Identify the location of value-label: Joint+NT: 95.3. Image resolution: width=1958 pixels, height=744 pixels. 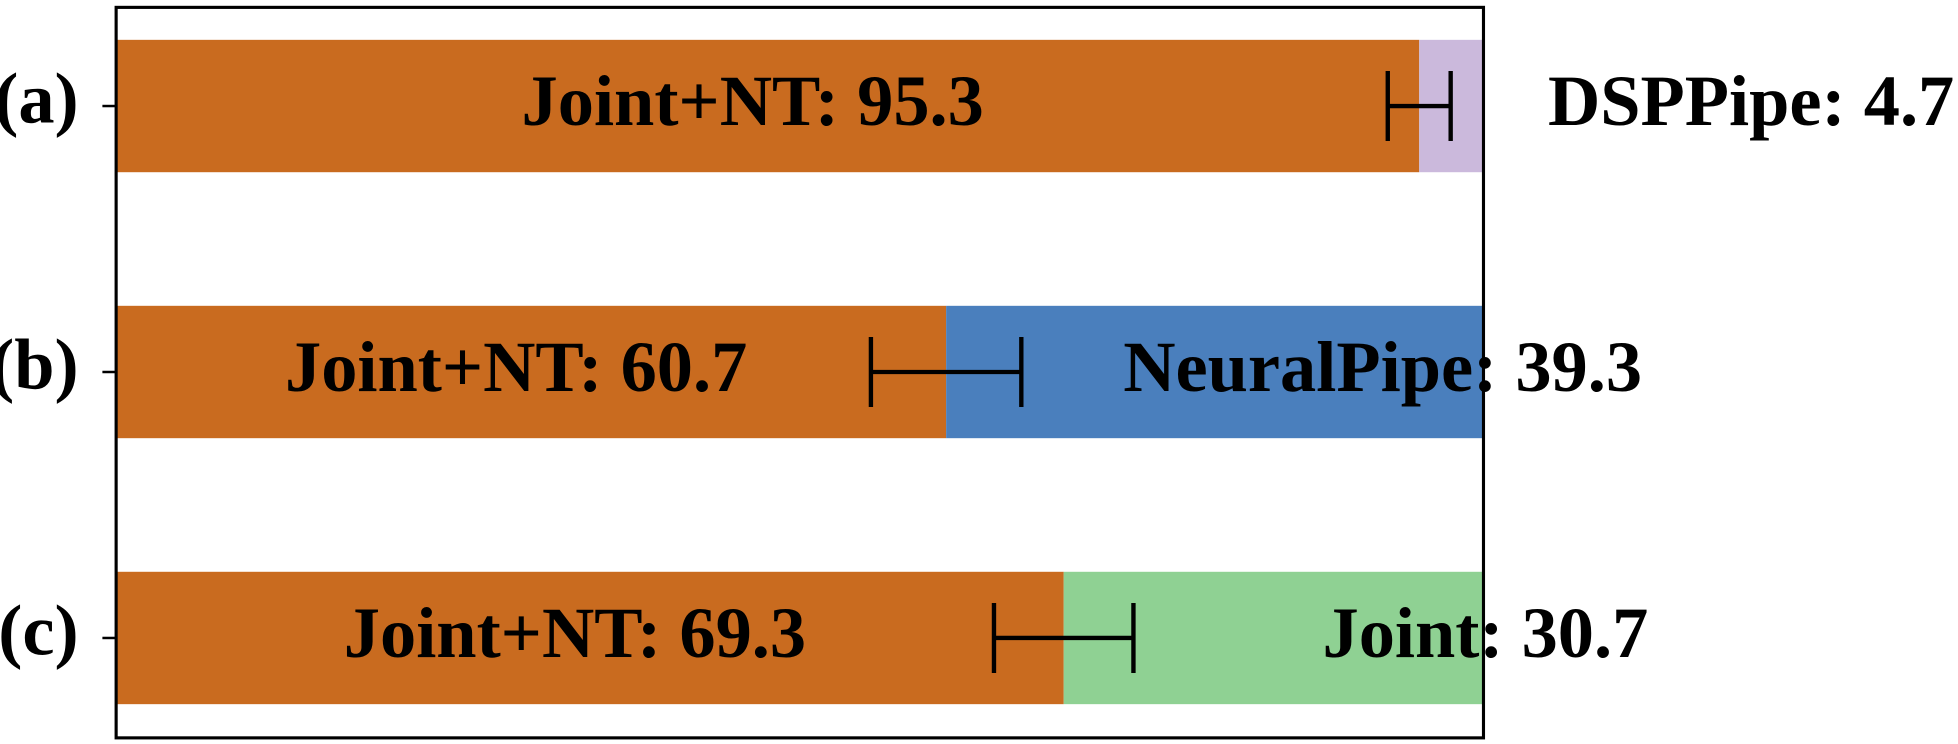
(753, 100).